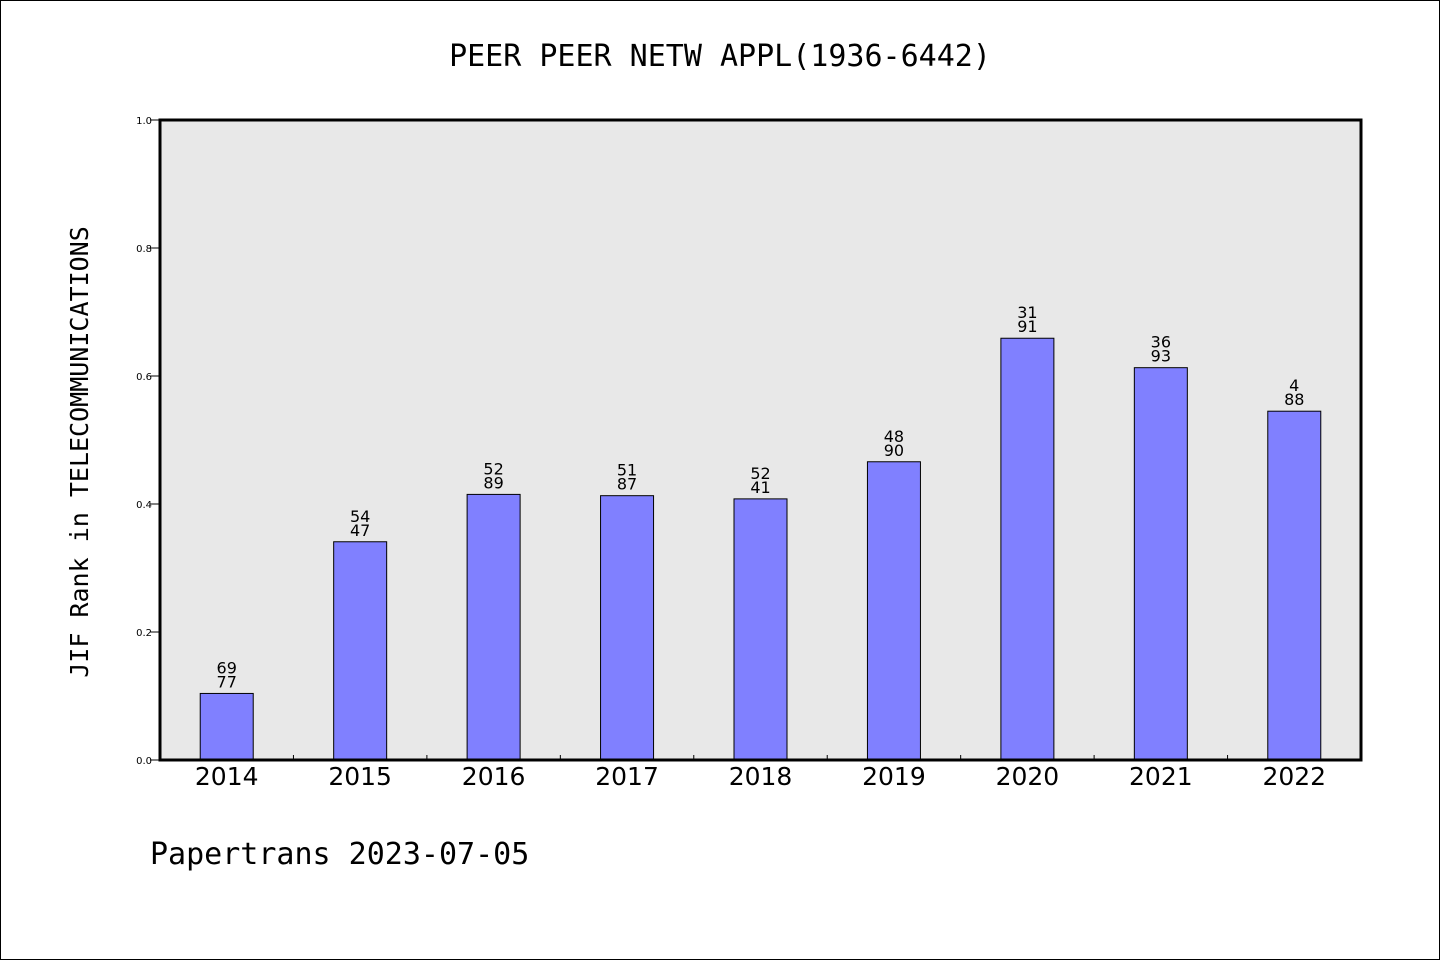 This screenshot has height=960, width=1440. What do you see at coordinates (360, 516) in the screenshot?
I see `bar-rank-label: 54` at bounding box center [360, 516].